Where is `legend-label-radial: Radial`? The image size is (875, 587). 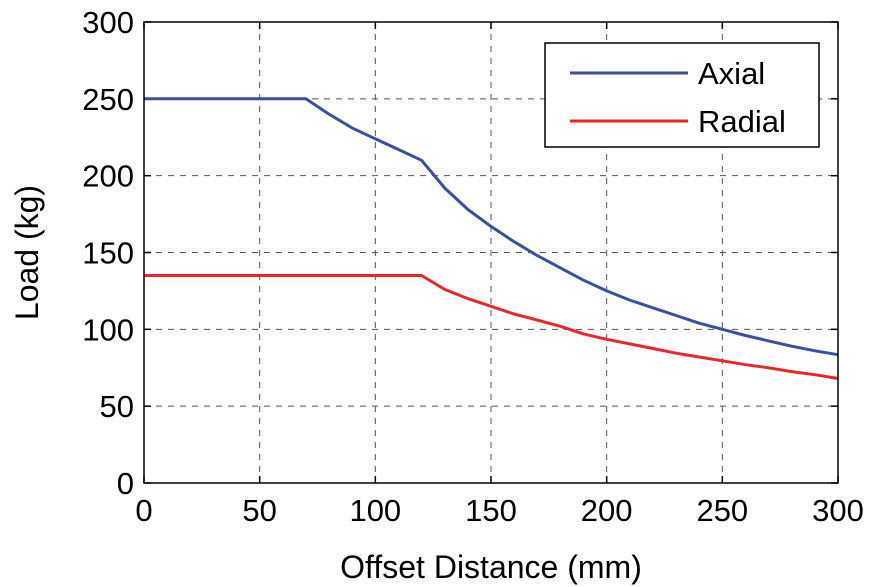 legend-label-radial: Radial is located at coordinates (742, 121).